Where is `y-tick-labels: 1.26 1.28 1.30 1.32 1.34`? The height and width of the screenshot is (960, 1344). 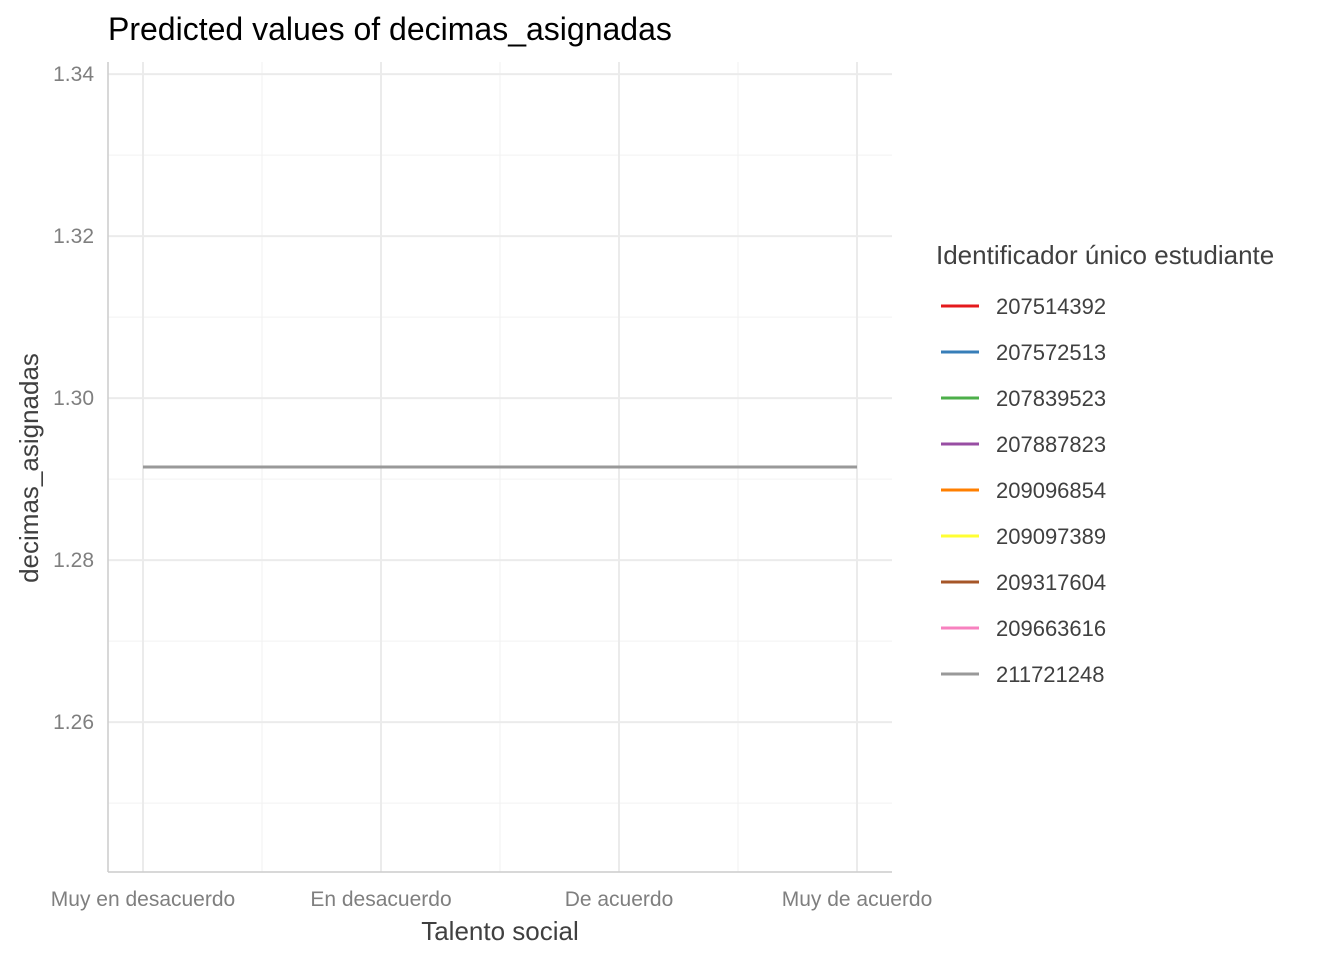 y-tick-labels: 1.26 1.28 1.30 1.32 1.34 is located at coordinates (73, 398).